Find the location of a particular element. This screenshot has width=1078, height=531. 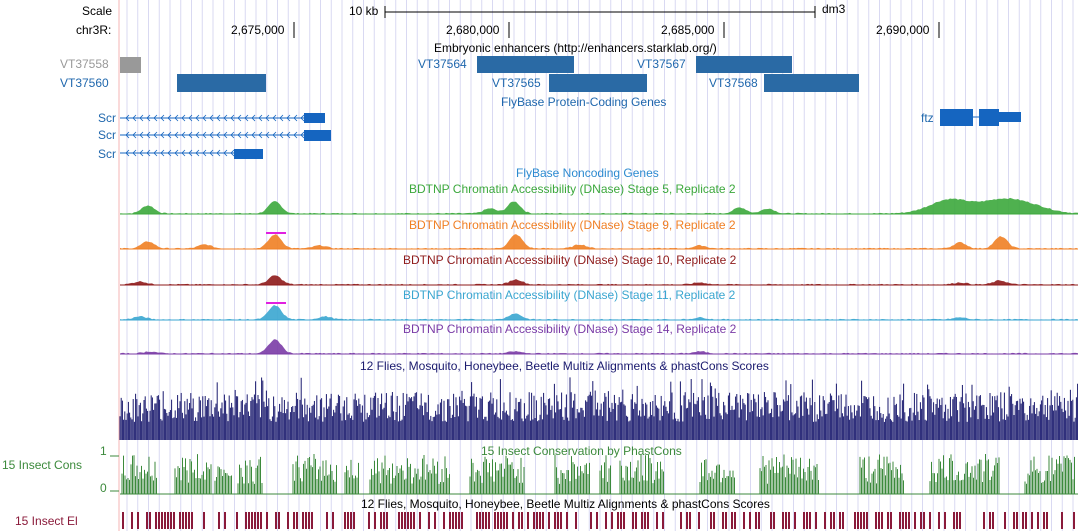

gene-label: ftz is located at coordinates (927, 118).